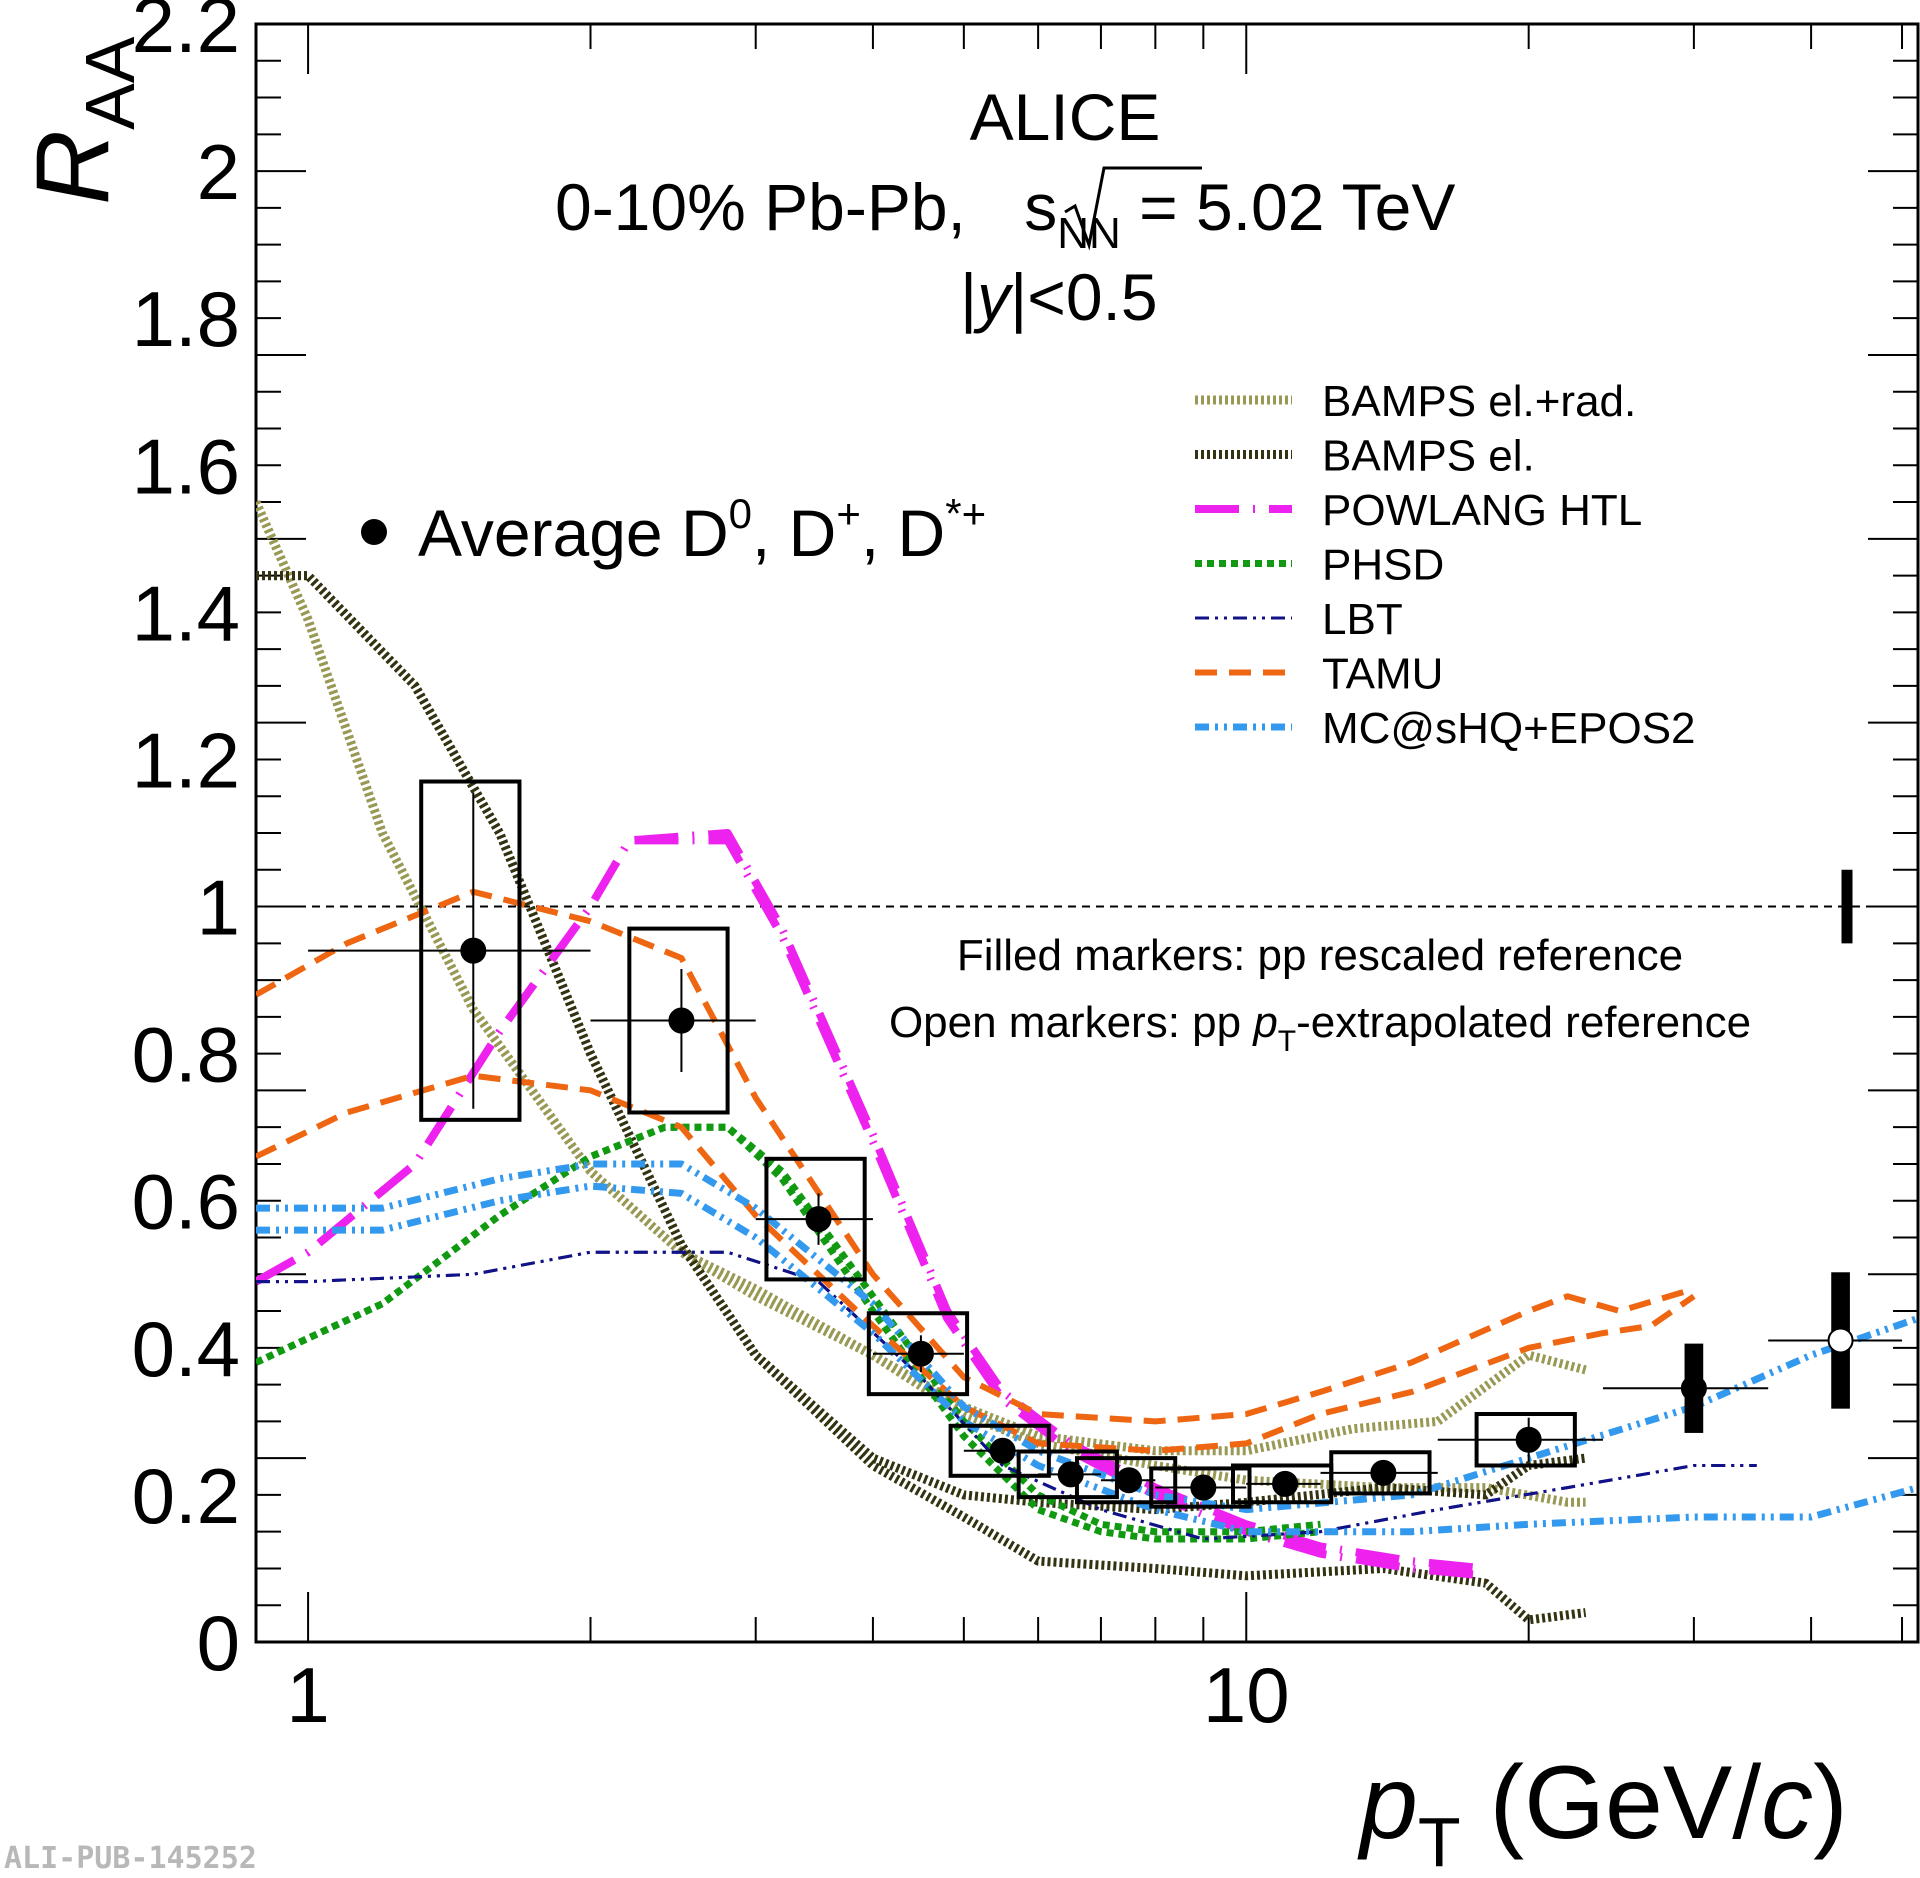 This screenshot has width=1920, height=1878. I want to click on y-tick-label: 0, so click(218, 1643).